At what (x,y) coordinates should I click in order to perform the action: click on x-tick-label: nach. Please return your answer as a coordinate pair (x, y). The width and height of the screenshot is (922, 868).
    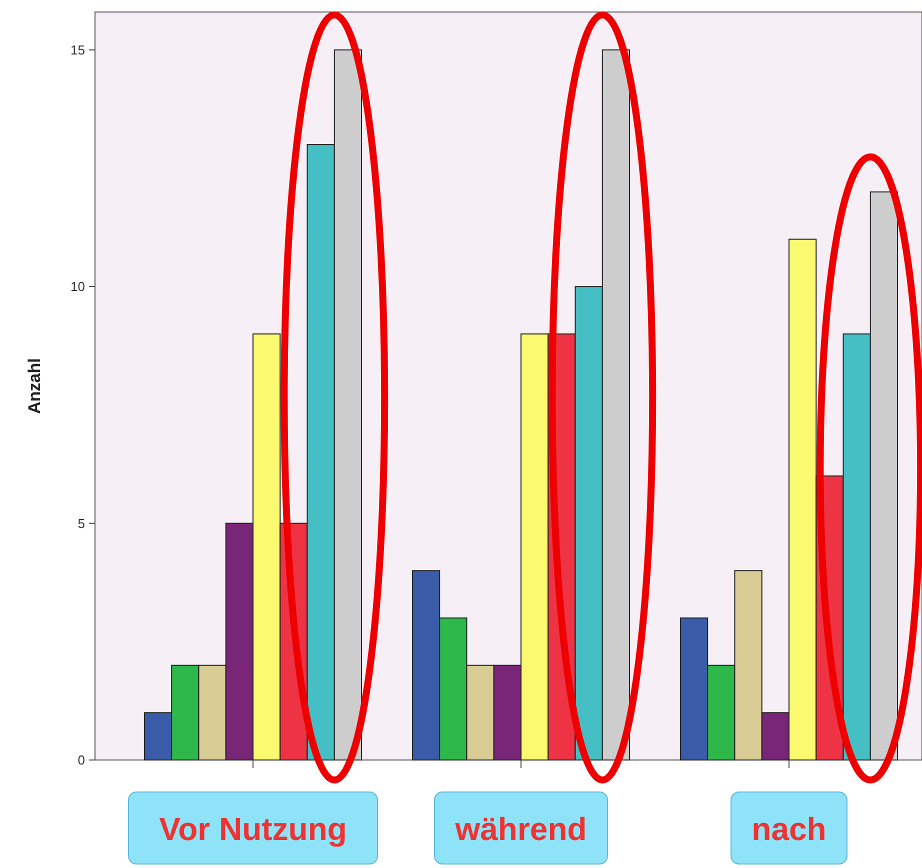
    Looking at the image, I should click on (789, 829).